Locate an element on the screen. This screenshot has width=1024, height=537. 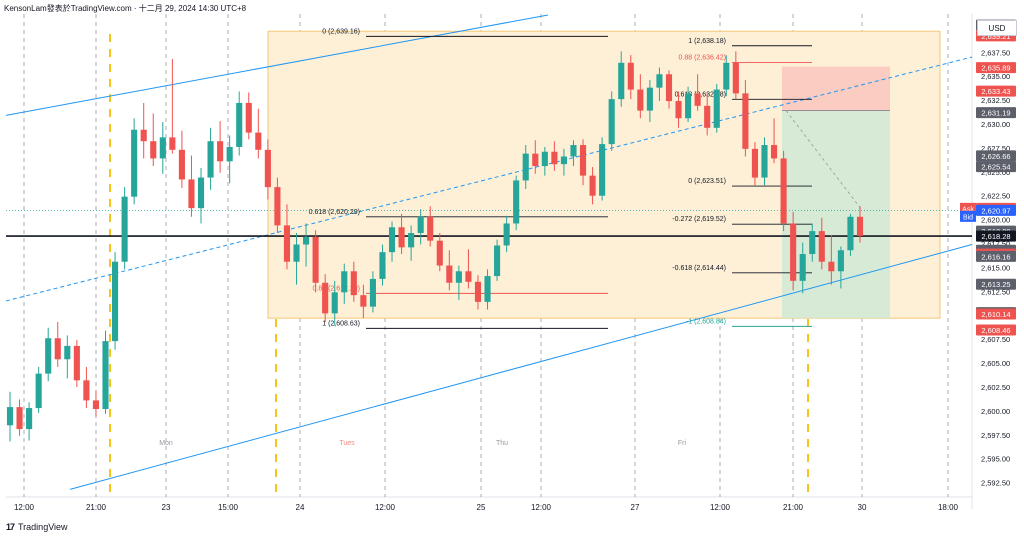
price-tick-label: 2,600.00 is located at coordinates (995, 411).